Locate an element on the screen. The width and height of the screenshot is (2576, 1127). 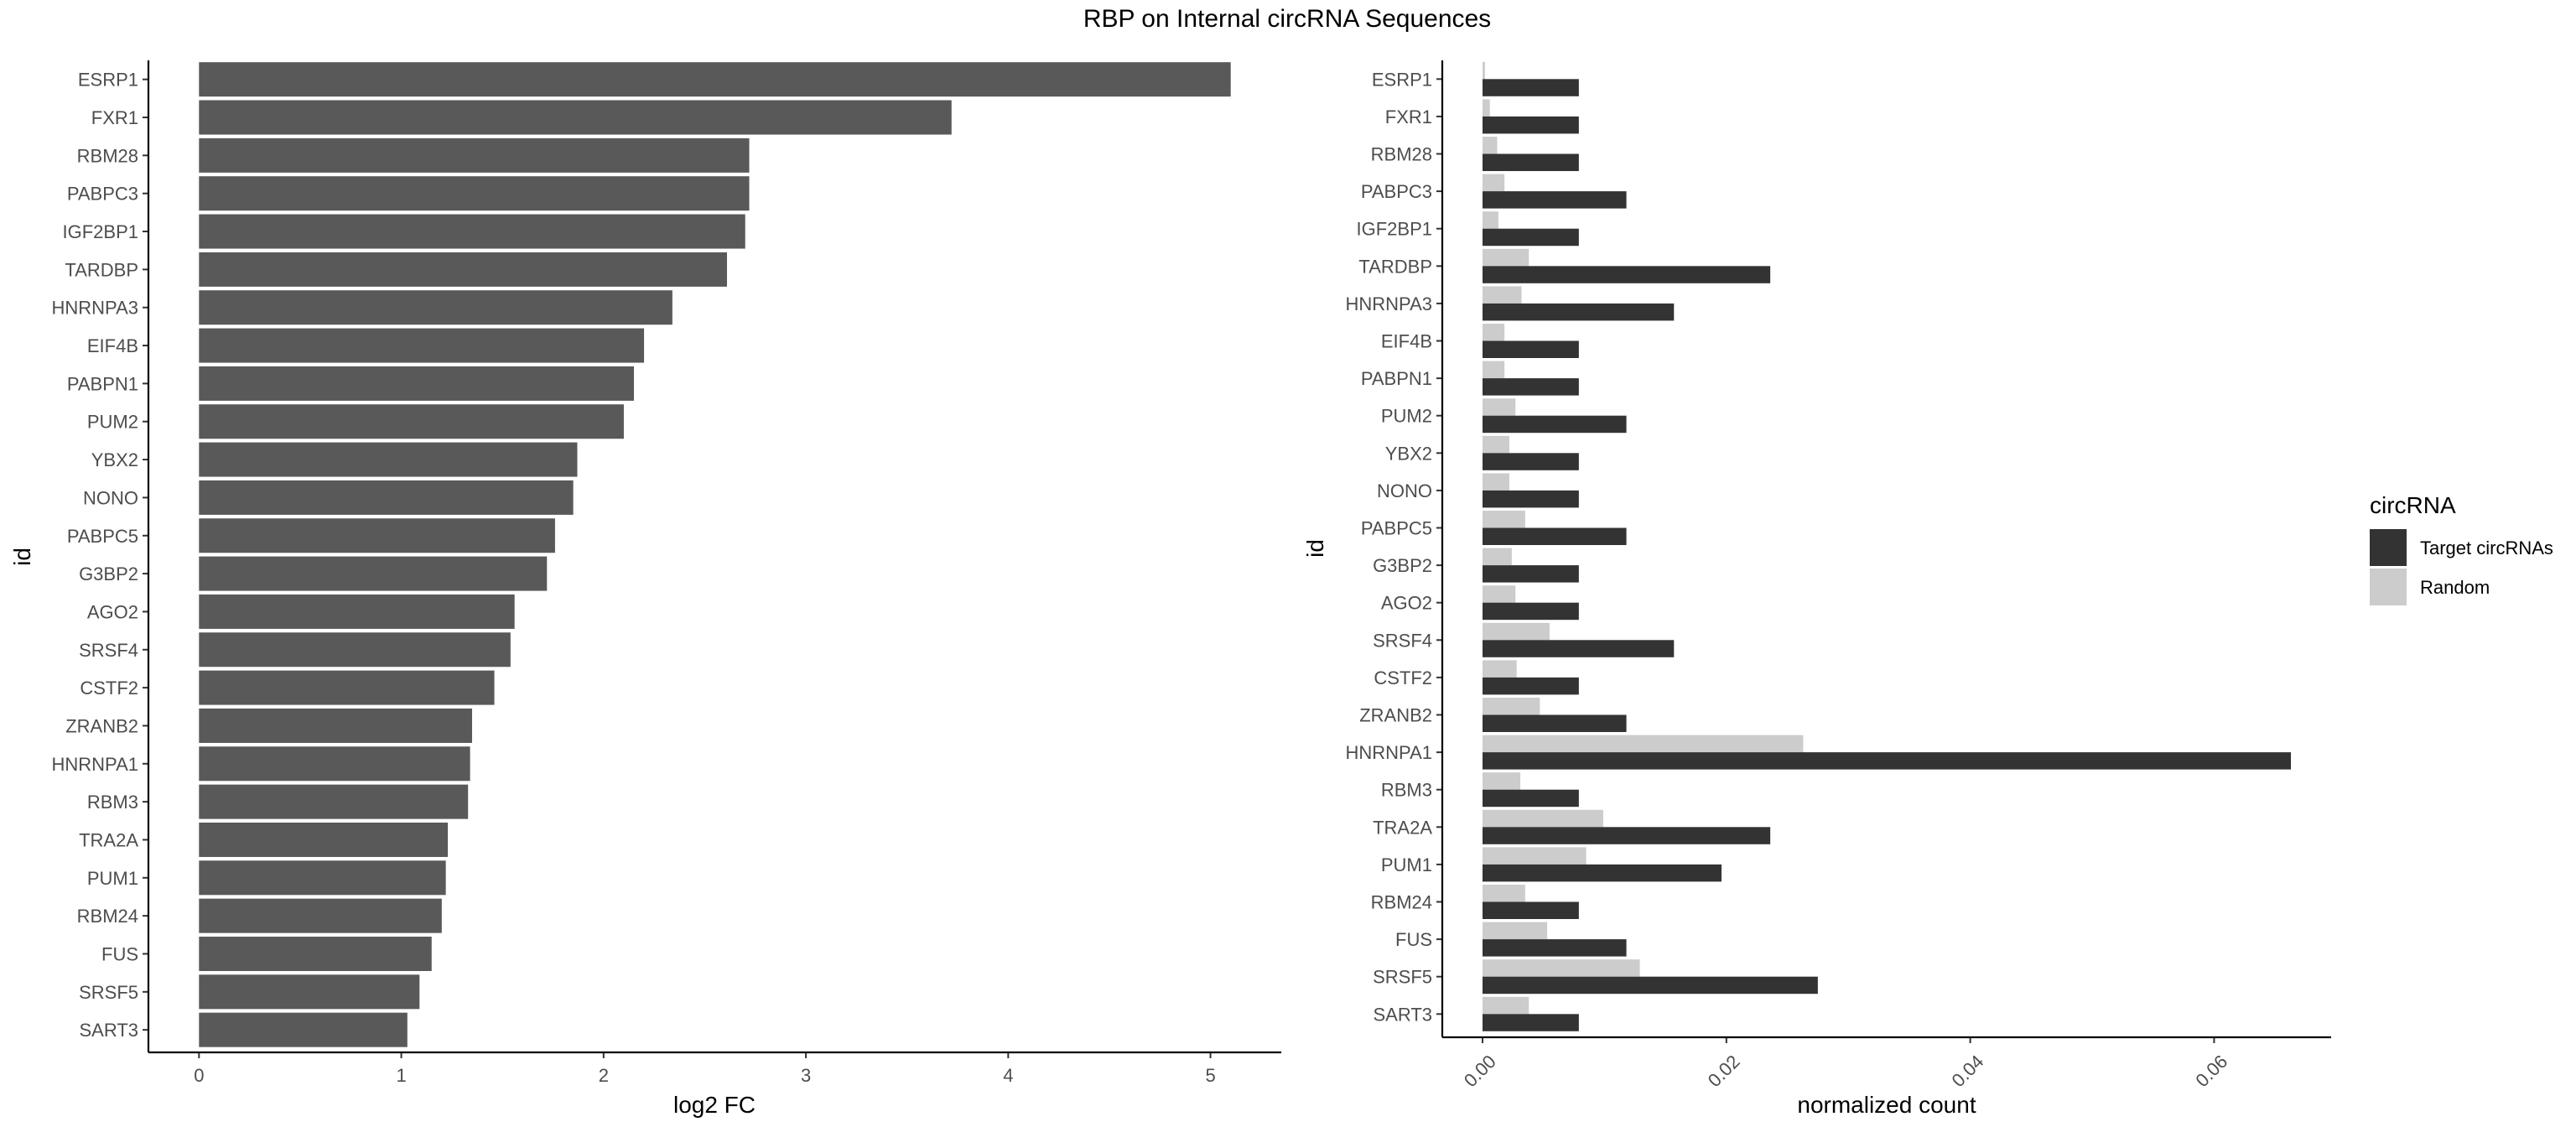
bar-random-eif4b is located at coordinates (1493, 332).